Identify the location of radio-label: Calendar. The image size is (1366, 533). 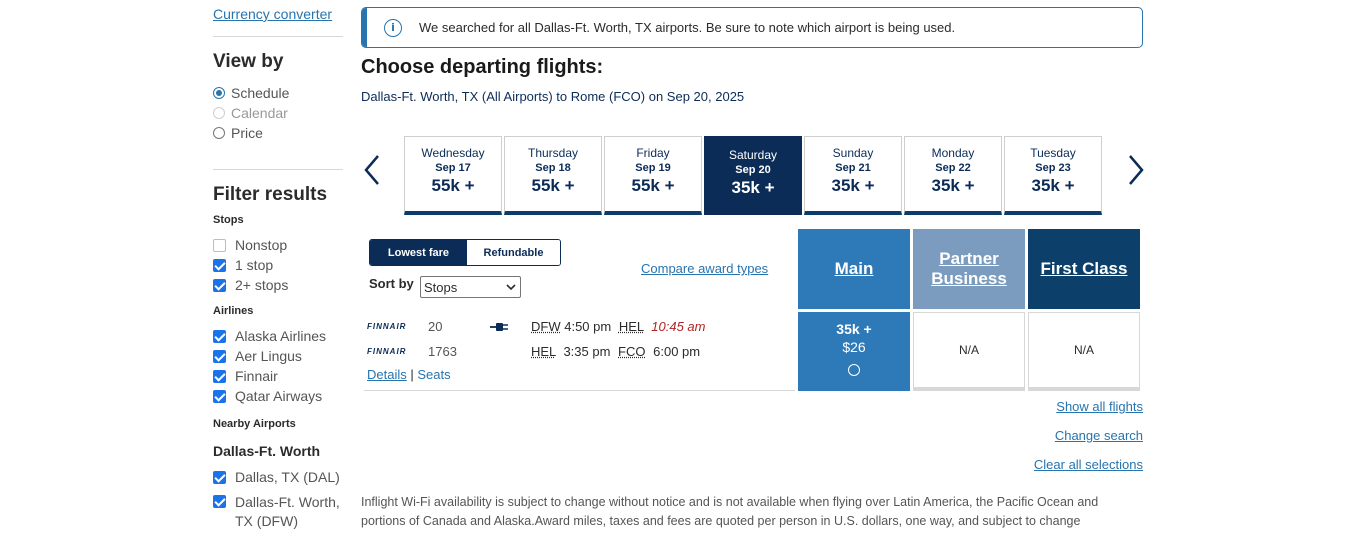
(259, 113).